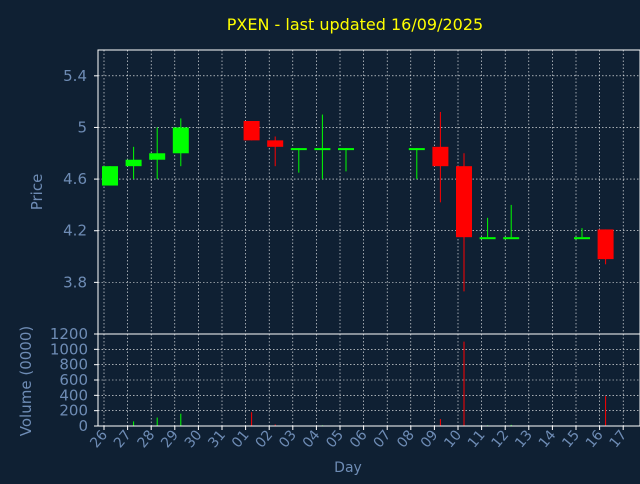 This screenshot has height=484, width=640. I want to click on x-tick-label: 13, so click(524, 439).